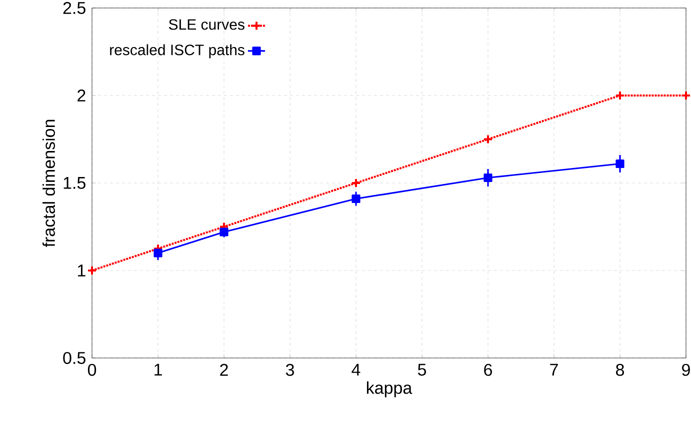 This screenshot has width=691, height=425. Describe the element at coordinates (75, 183) in the screenshot. I see `y-tick-label: 1.5` at that location.